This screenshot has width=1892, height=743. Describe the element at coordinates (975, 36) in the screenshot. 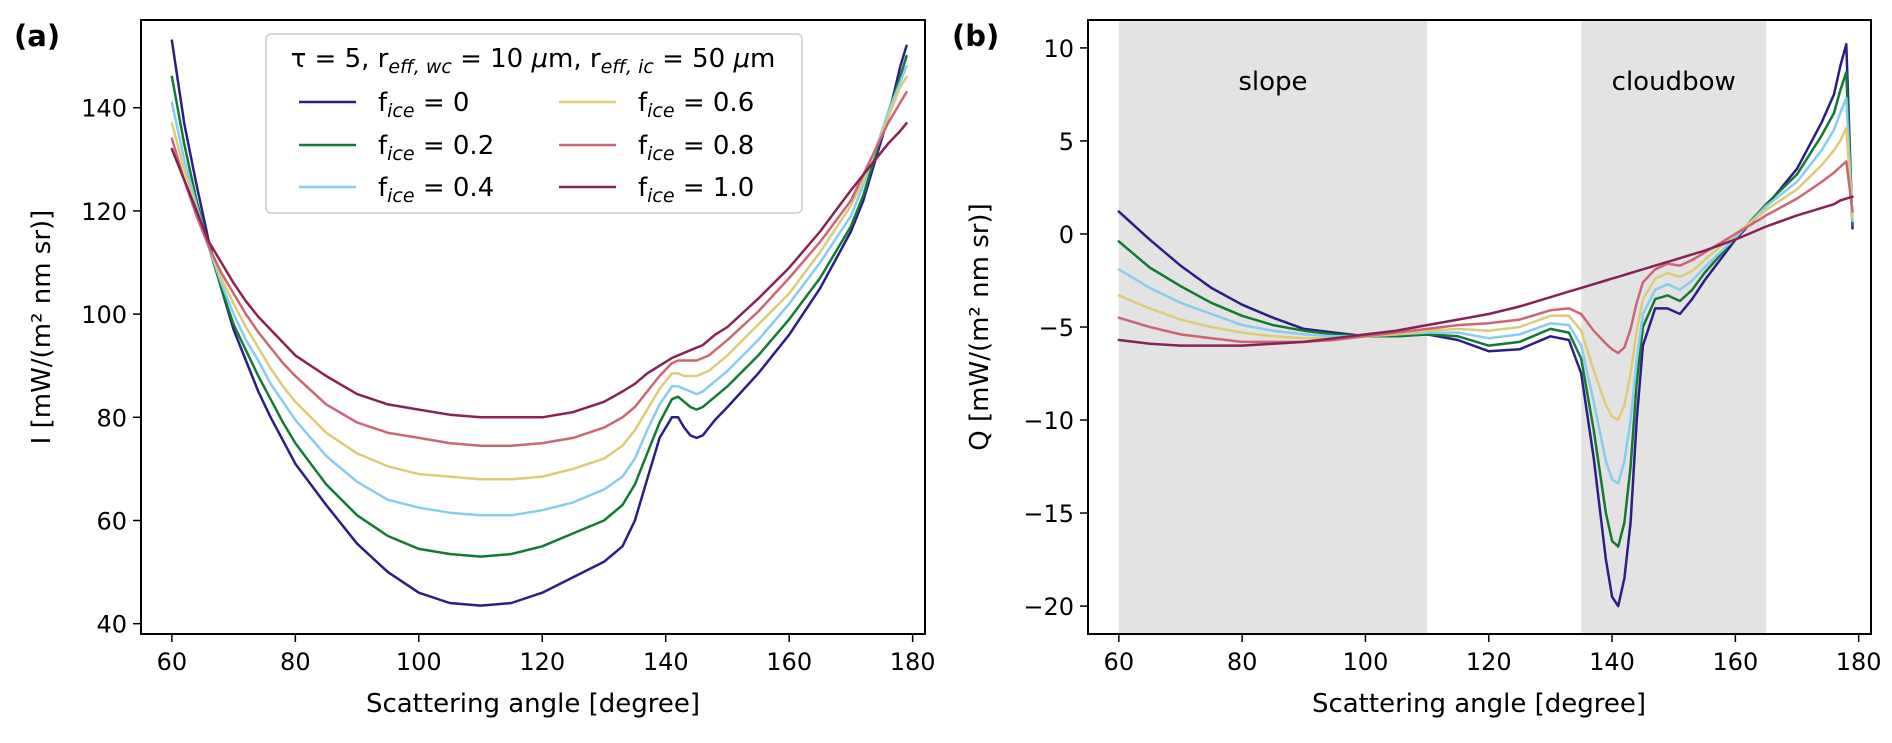

I see `panel-b-label: (b)` at that location.